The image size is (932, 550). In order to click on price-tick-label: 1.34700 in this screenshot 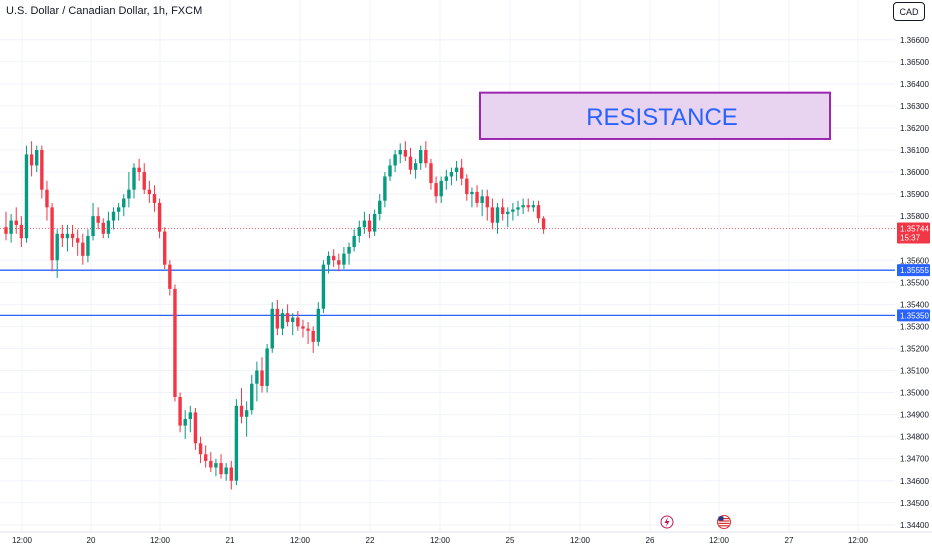, I will do `click(914, 459)`.